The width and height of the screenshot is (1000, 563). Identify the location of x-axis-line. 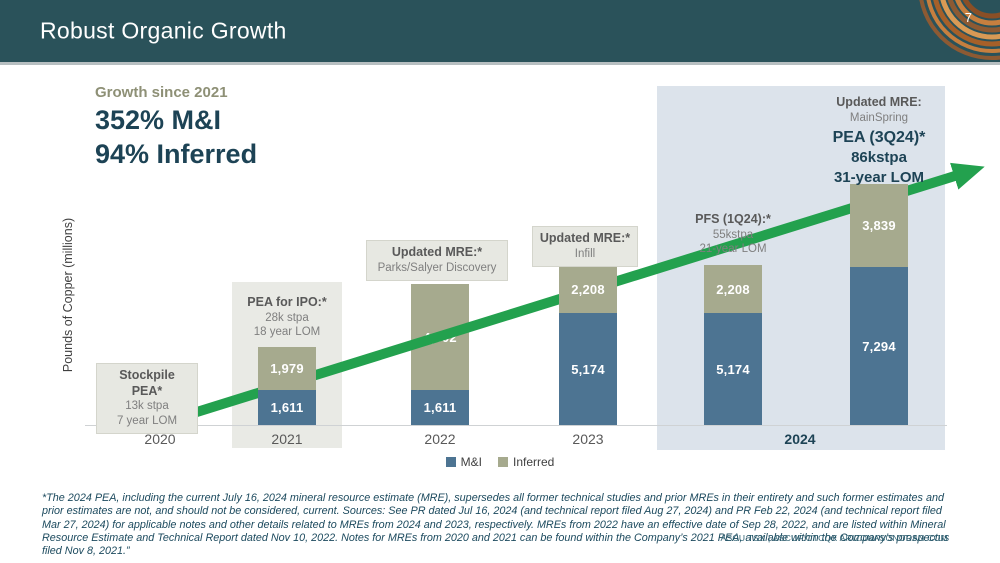
(516, 425).